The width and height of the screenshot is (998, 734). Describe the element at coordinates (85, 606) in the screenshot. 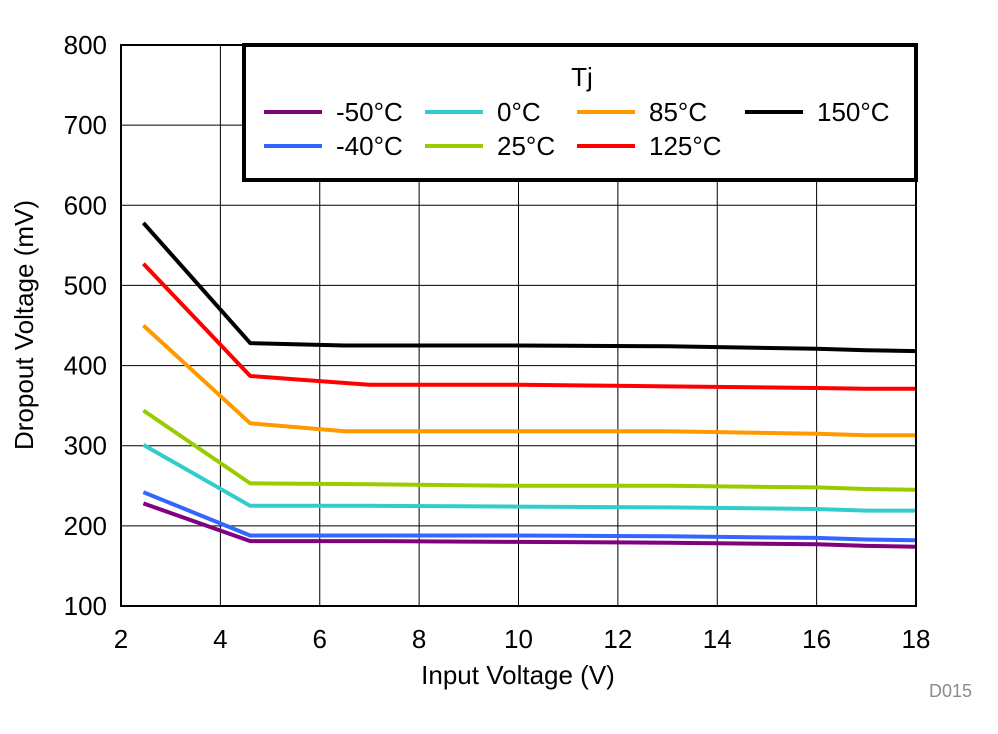

I see `y-tick-label: 100` at that location.